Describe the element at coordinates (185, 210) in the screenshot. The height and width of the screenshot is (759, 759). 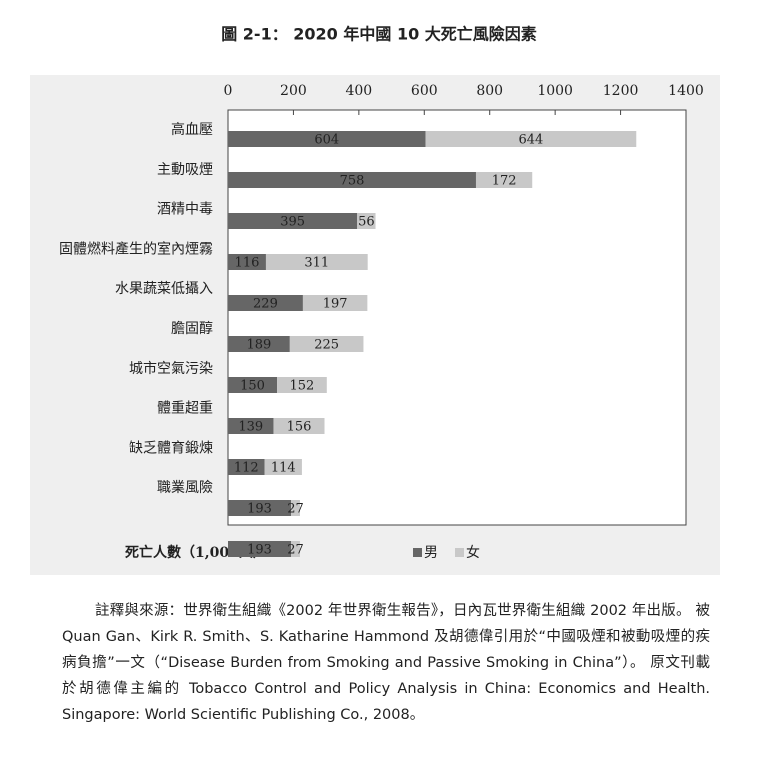
I see `category-label: 酒精中毒` at that location.